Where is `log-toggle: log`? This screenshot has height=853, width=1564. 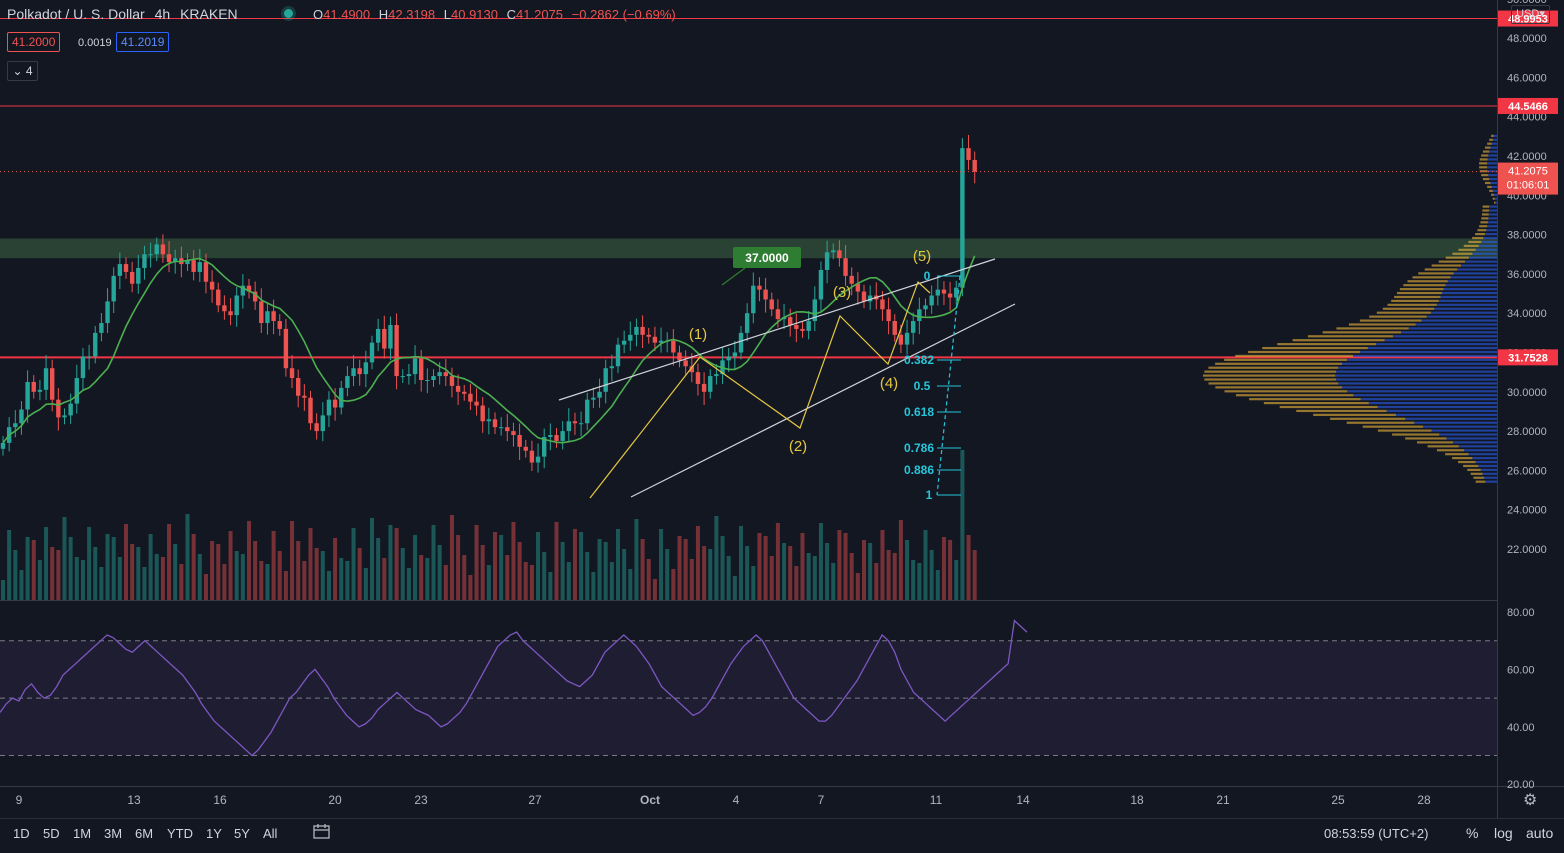
log-toggle: log is located at coordinates (1503, 833).